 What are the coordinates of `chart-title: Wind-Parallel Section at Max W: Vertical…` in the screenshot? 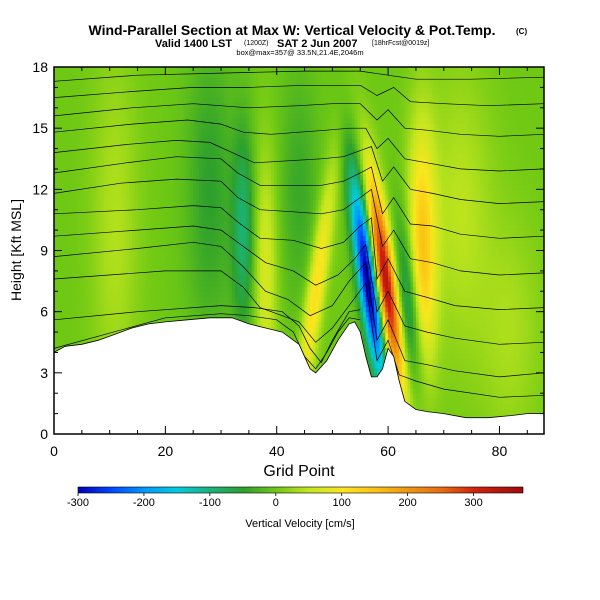 It's located at (291, 30).